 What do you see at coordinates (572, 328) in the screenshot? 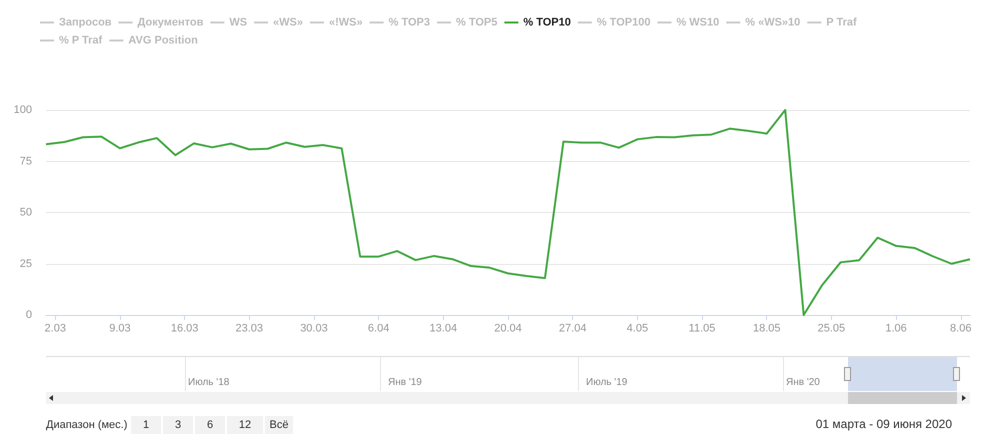
I see `x-tick-label: 27.04` at bounding box center [572, 328].